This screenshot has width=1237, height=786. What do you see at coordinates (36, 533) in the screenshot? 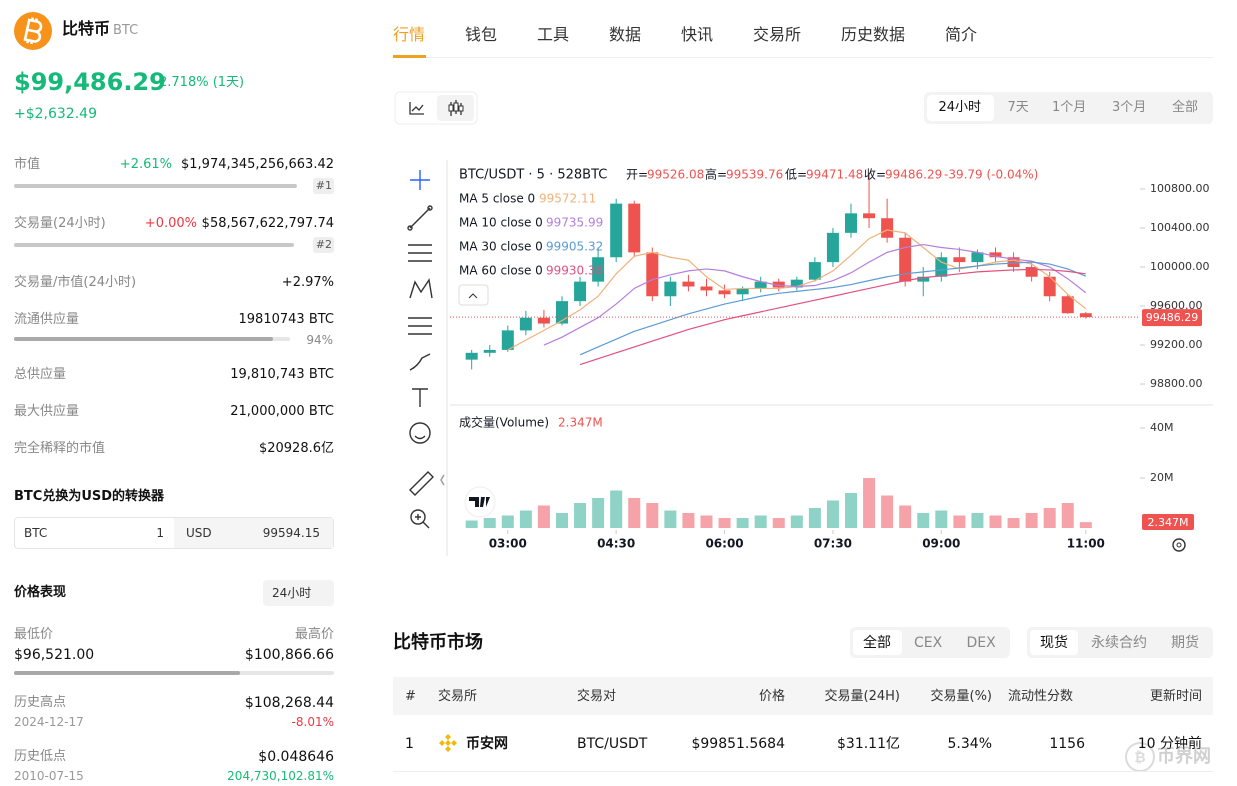
I see `converter-from: BTC` at bounding box center [36, 533].